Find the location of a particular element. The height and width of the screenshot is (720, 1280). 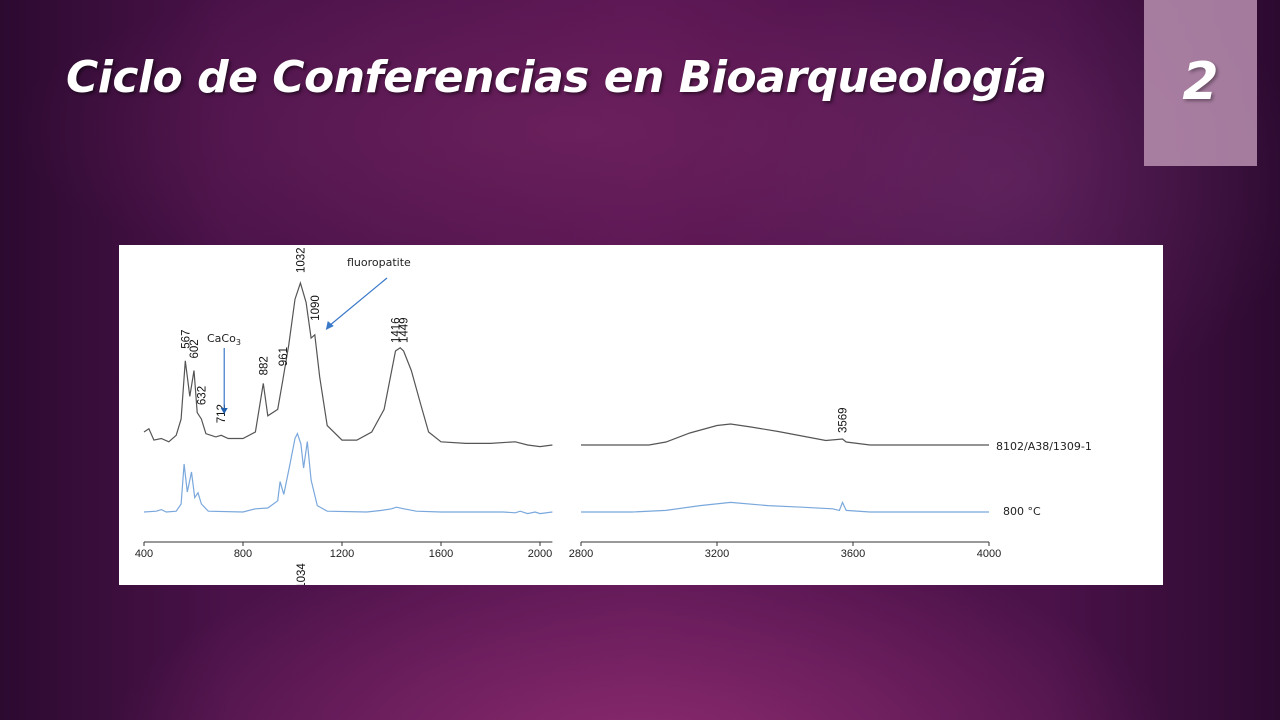

fluoropatite-arrow is located at coordinates (357, 302).